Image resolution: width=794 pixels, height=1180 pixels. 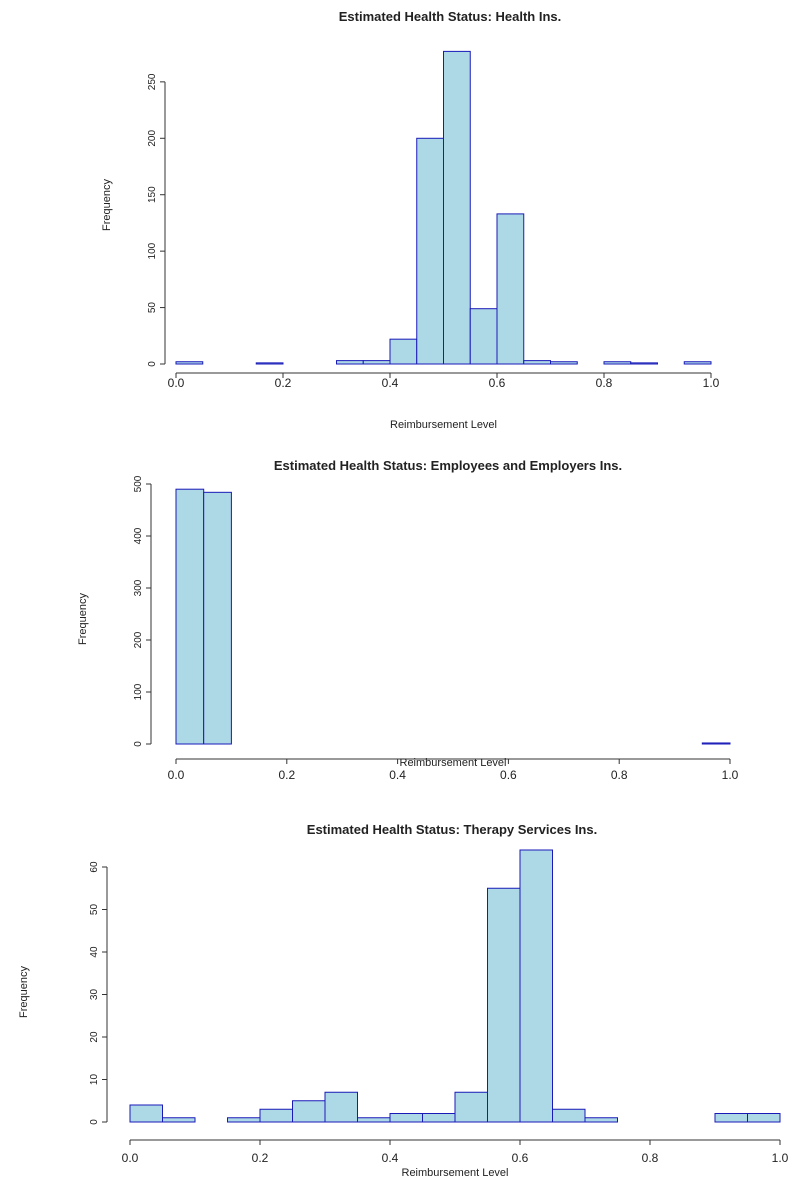 What do you see at coordinates (138, 483) in the screenshot?
I see `y-tick-label: 500` at bounding box center [138, 483].